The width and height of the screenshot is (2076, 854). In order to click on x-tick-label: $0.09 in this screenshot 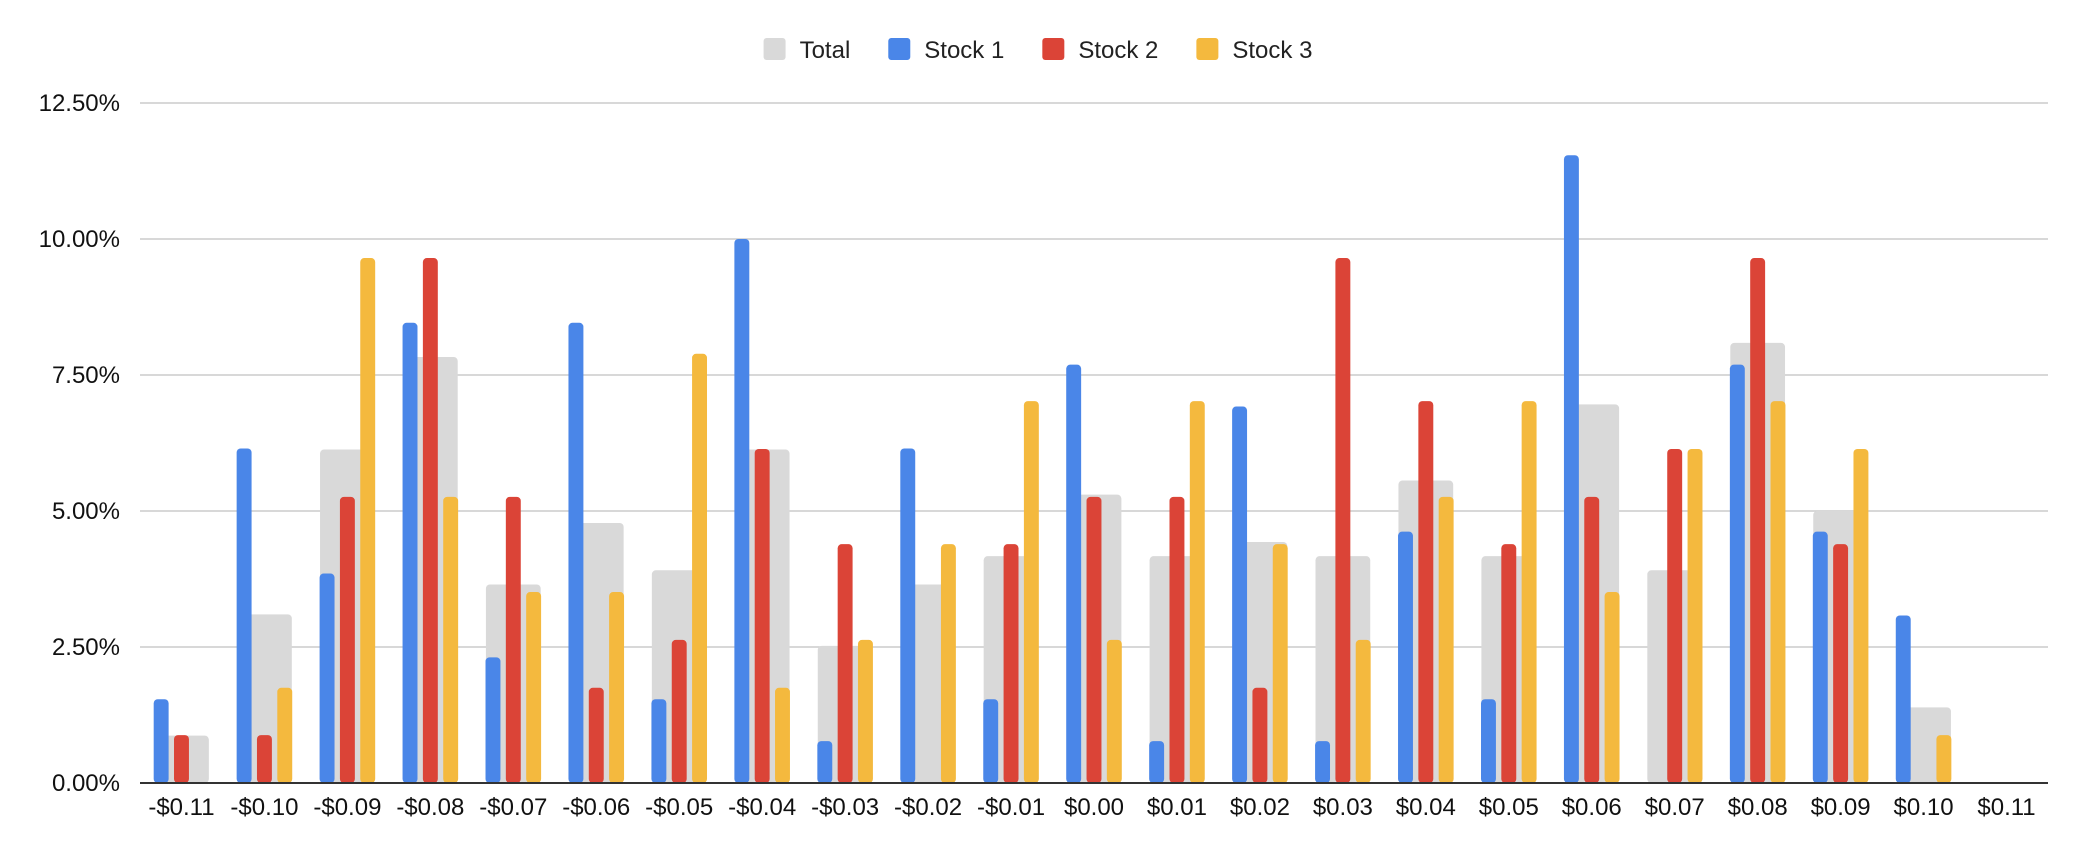, I will do `click(1841, 807)`.